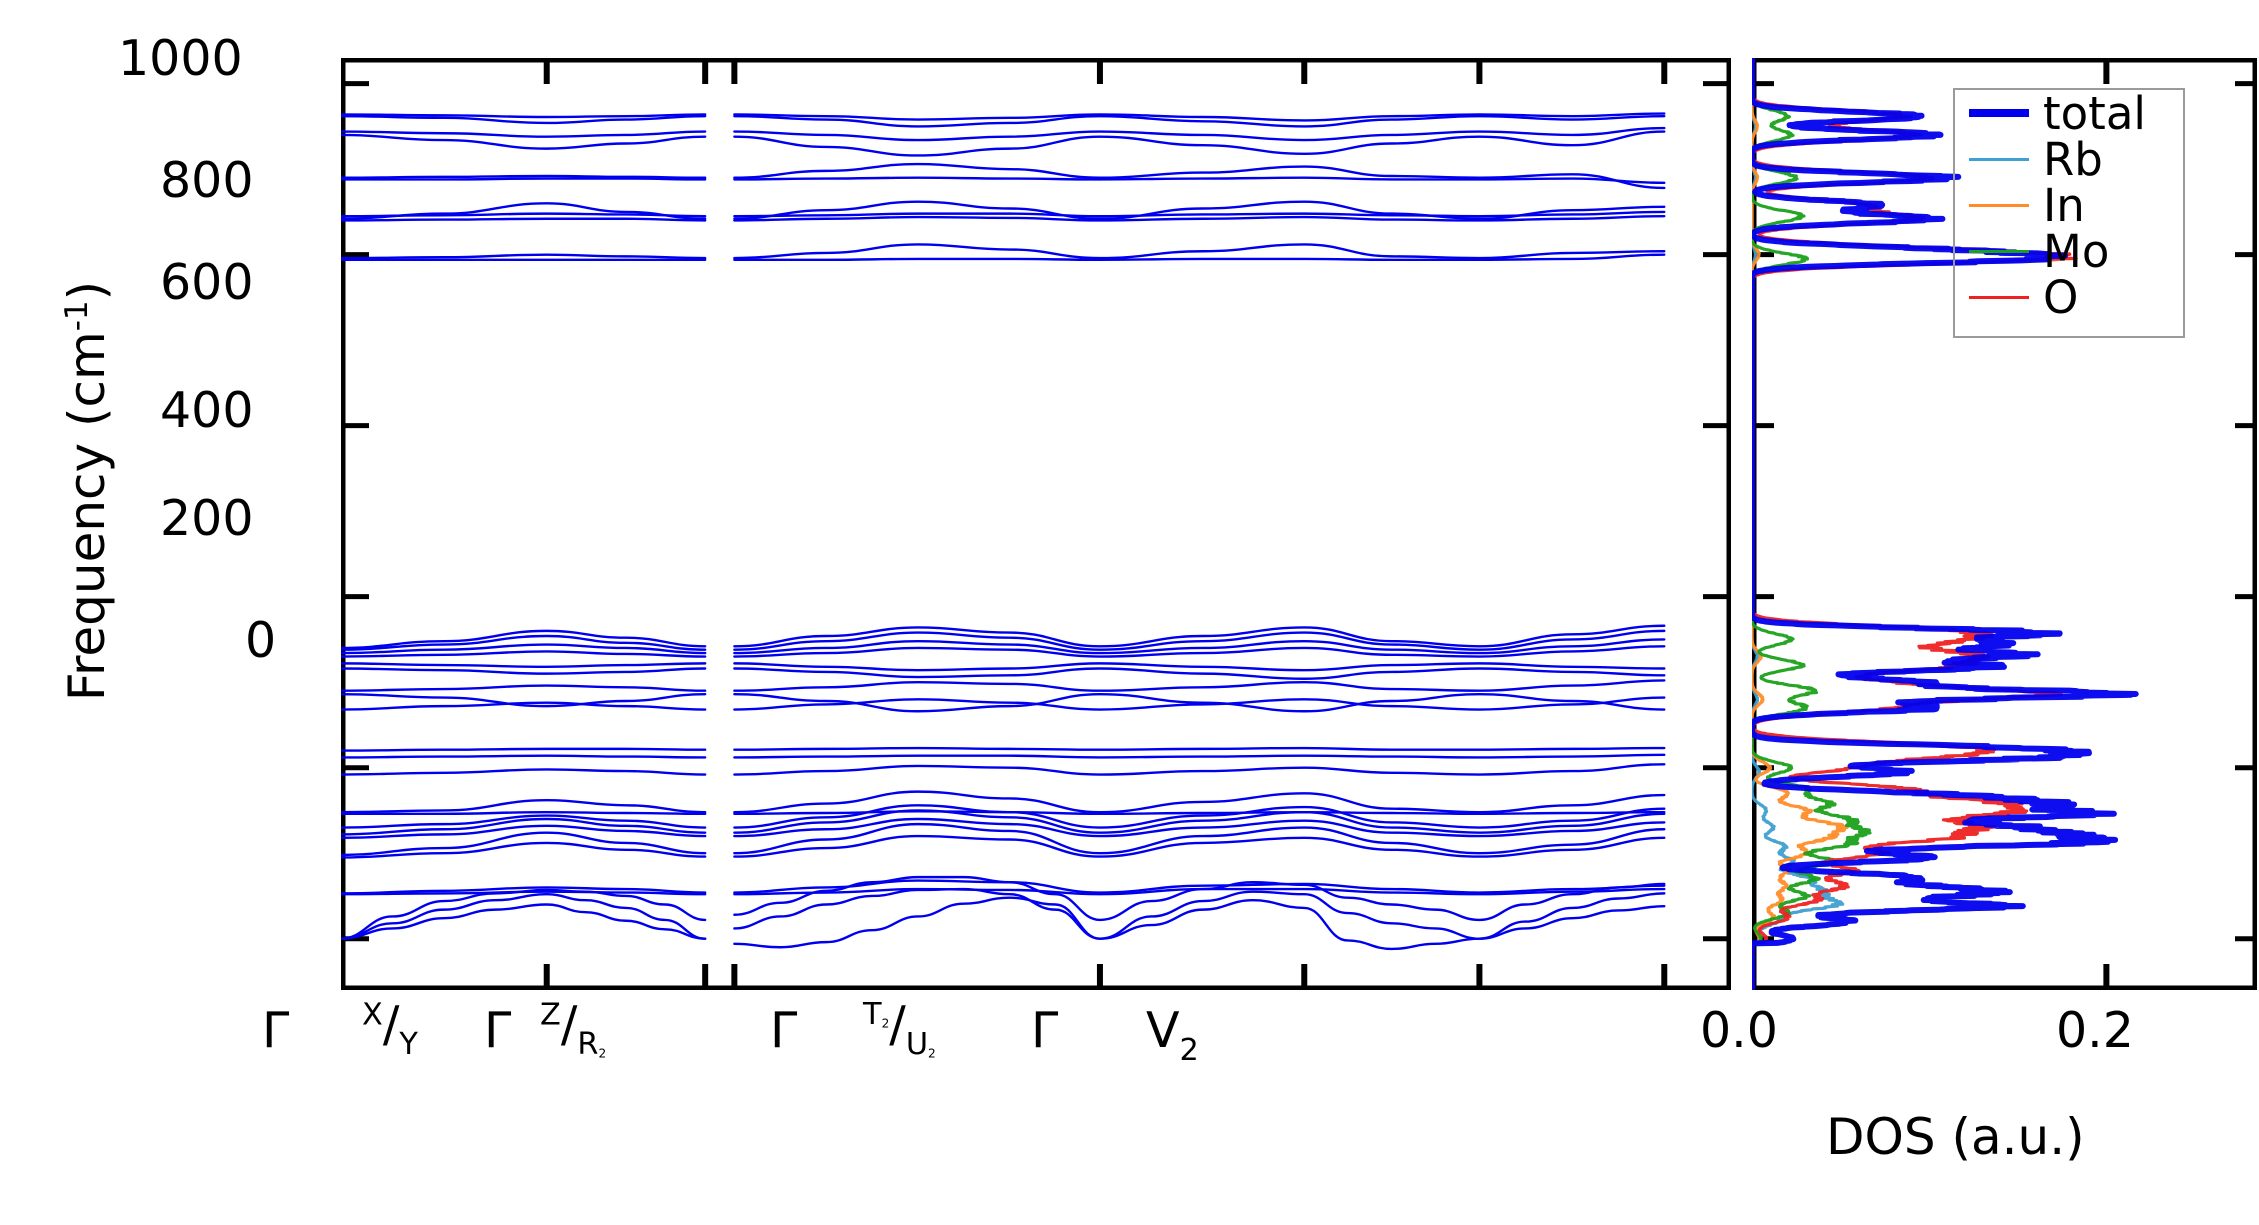 Image resolution: width=2259 pixels, height=1225 pixels. I want to click on y-axis-title-tail: ), so click(87, 290).